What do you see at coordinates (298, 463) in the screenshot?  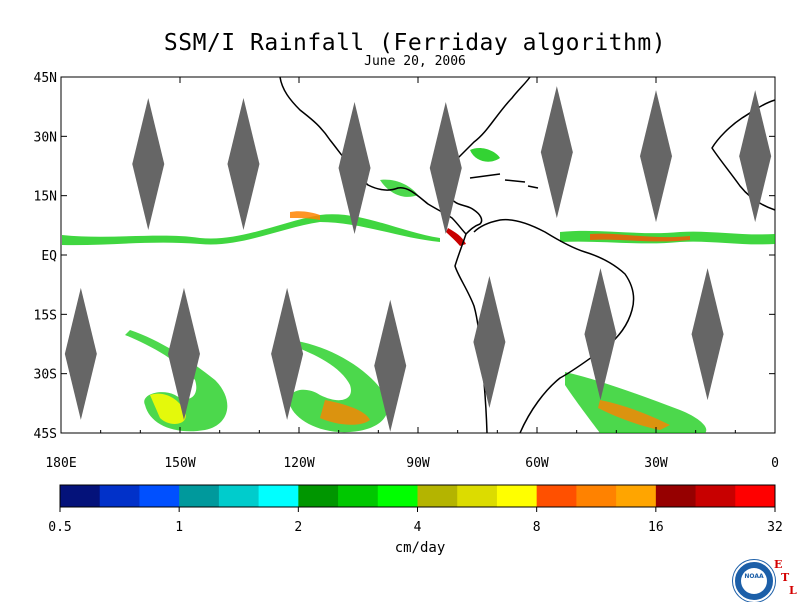 I see `lon-label: 120W` at bounding box center [298, 463].